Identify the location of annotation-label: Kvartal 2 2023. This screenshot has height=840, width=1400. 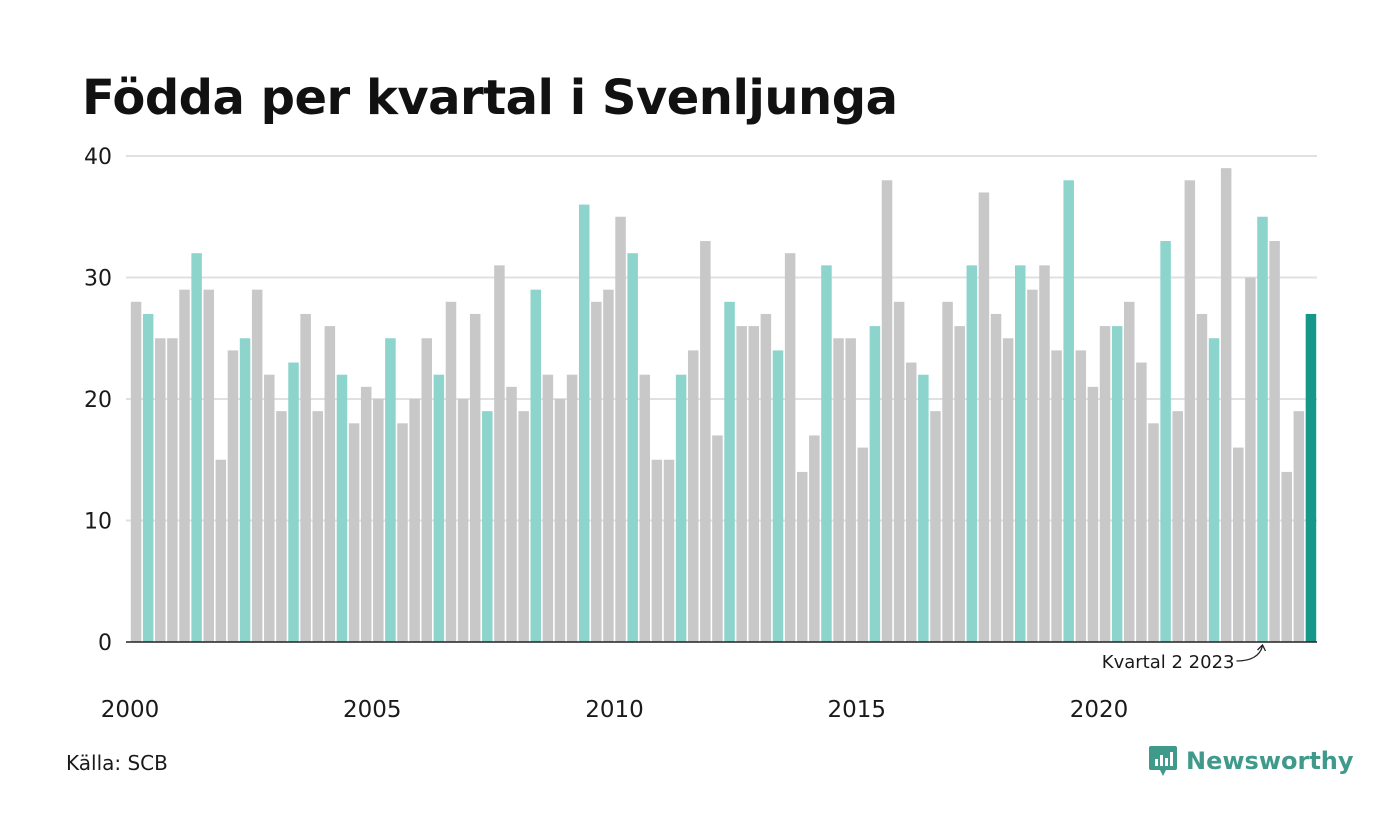
(1168, 662).